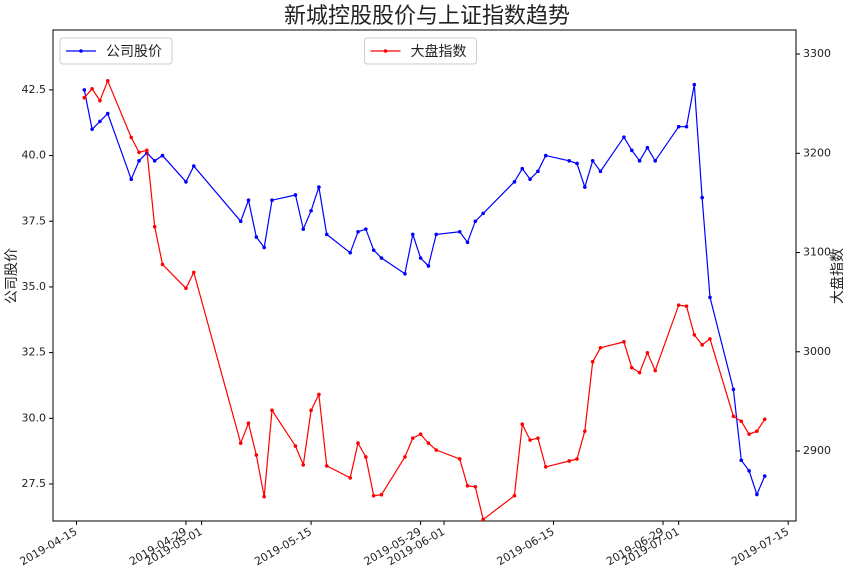 The height and width of the screenshot is (572, 854). What do you see at coordinates (817, 252) in the screenshot?
I see `y2-tick-label: 3100` at bounding box center [817, 252].